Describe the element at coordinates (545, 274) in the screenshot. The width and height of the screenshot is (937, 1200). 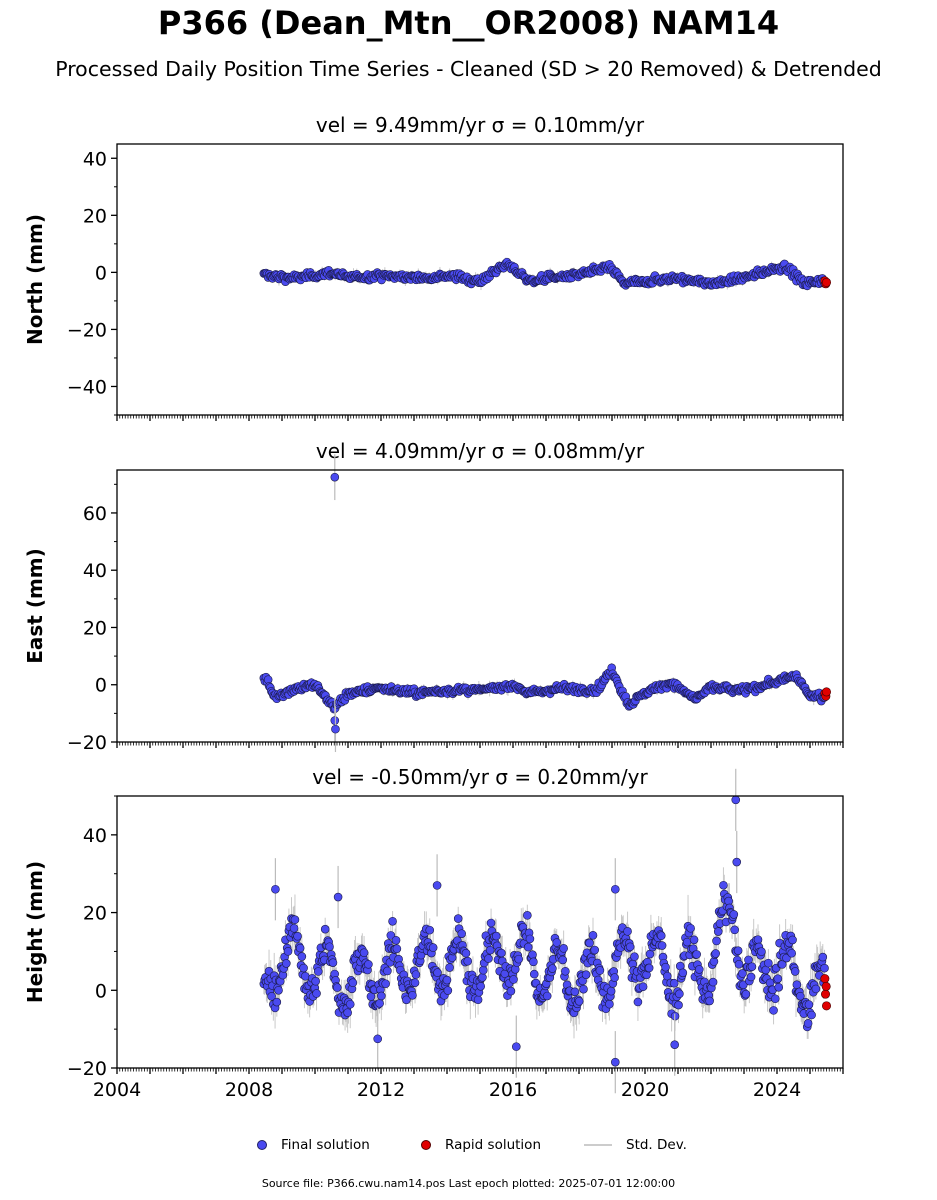
I see `data-points-north` at that location.